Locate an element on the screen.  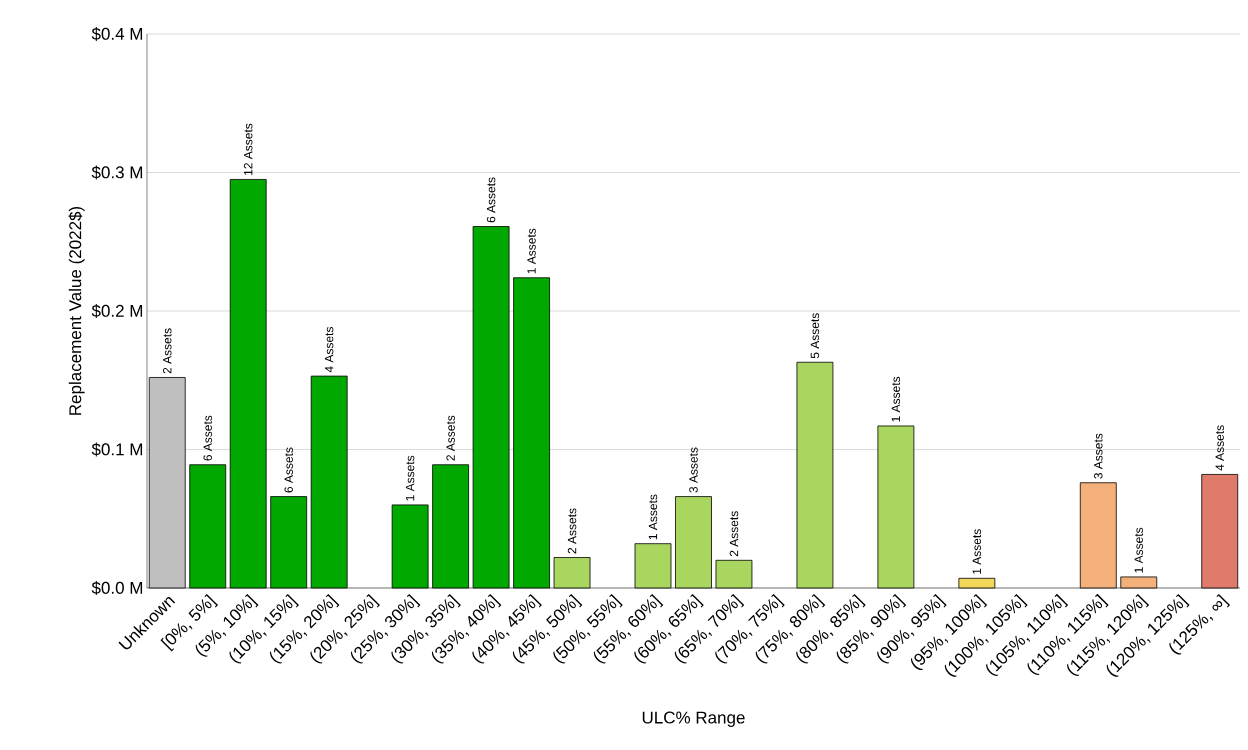
y-tick-label: $0.4 M is located at coordinates (117, 34).